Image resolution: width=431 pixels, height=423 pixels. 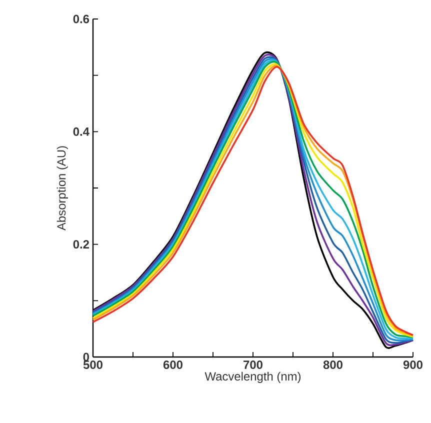 I want to click on x-axis-title: Wacvelength (nm), so click(x=252, y=377).